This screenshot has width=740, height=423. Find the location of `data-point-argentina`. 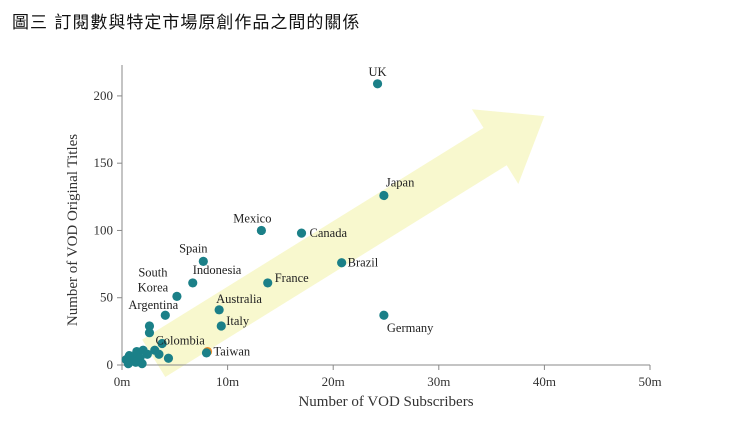

data-point-argentina is located at coordinates (165, 315).